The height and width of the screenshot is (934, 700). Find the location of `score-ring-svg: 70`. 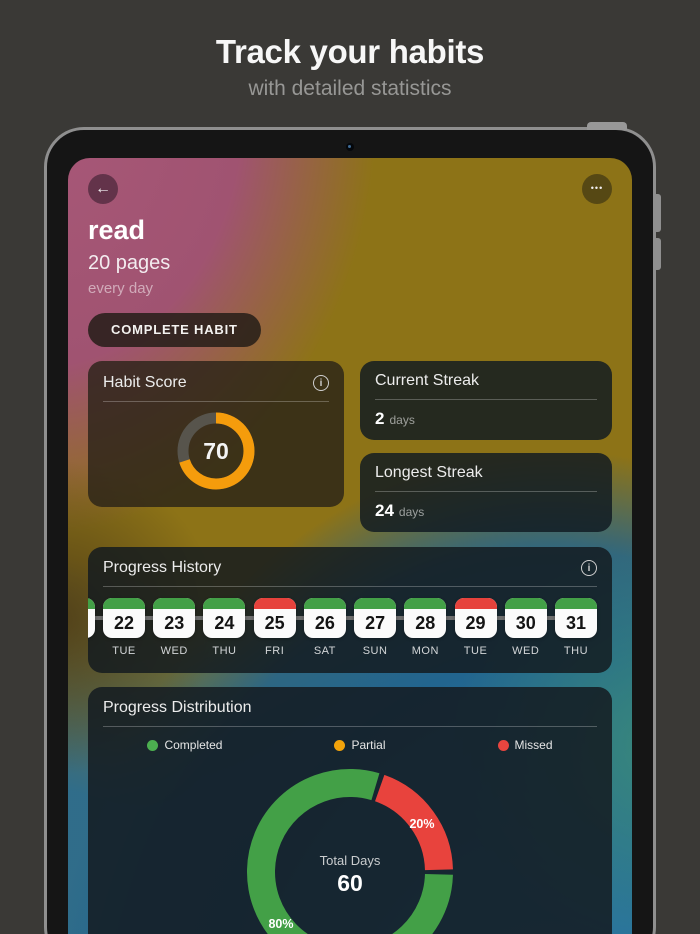

score-ring-svg: 70 is located at coordinates (216, 451).